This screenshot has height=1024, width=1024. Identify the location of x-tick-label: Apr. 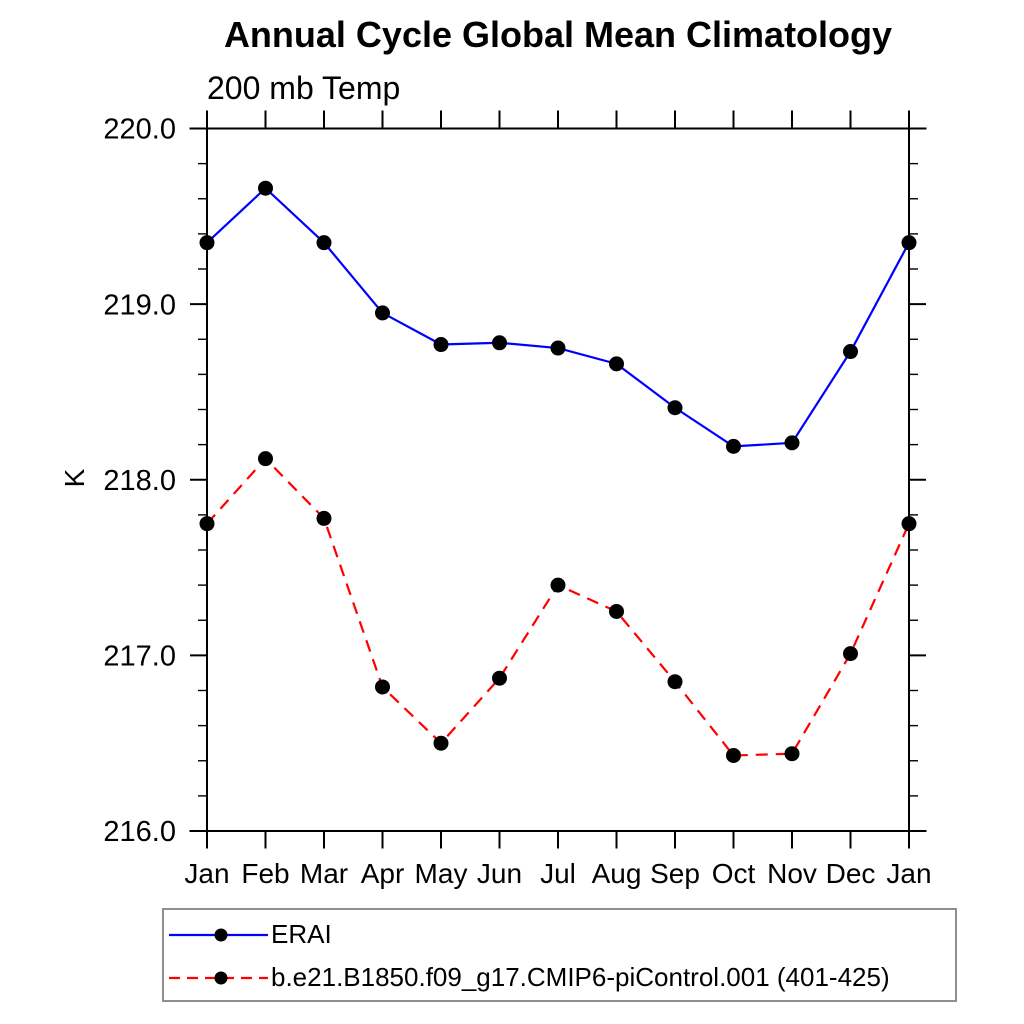
(383, 873).